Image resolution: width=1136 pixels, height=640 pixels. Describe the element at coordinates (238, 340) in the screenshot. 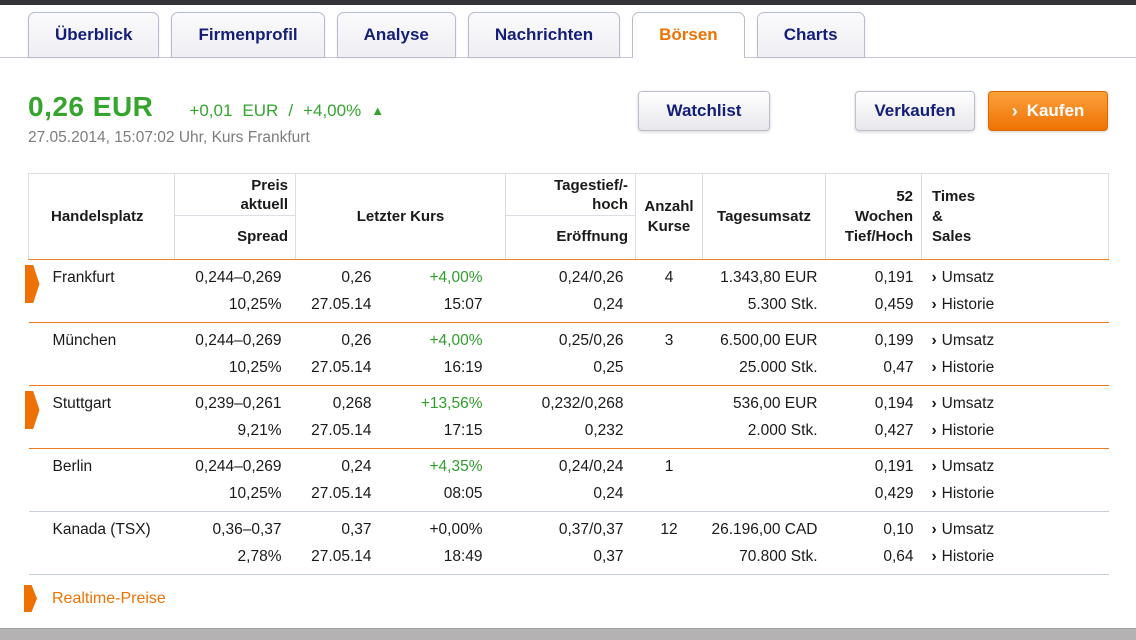

I see `spread-range: 0,244–0,269` at that location.